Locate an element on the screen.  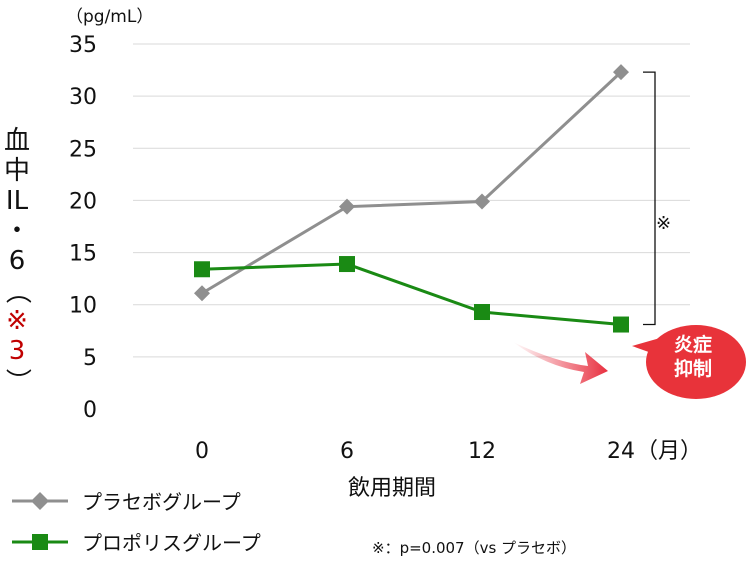
y-label-part: 中 is located at coordinates (16, 171).